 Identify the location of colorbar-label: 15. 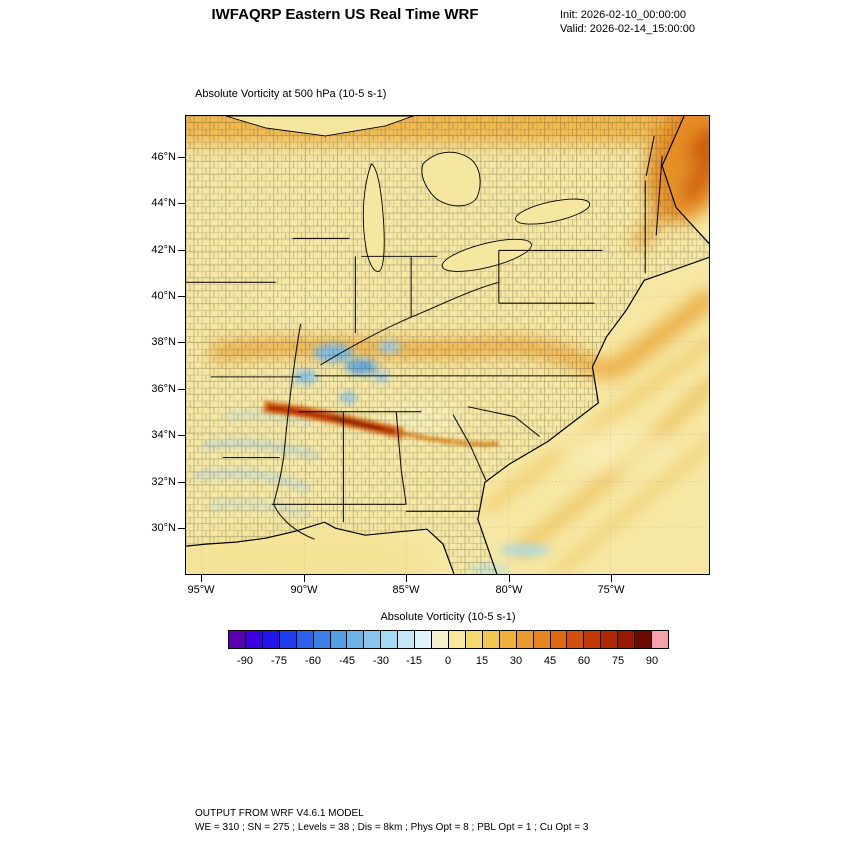
(482, 661).